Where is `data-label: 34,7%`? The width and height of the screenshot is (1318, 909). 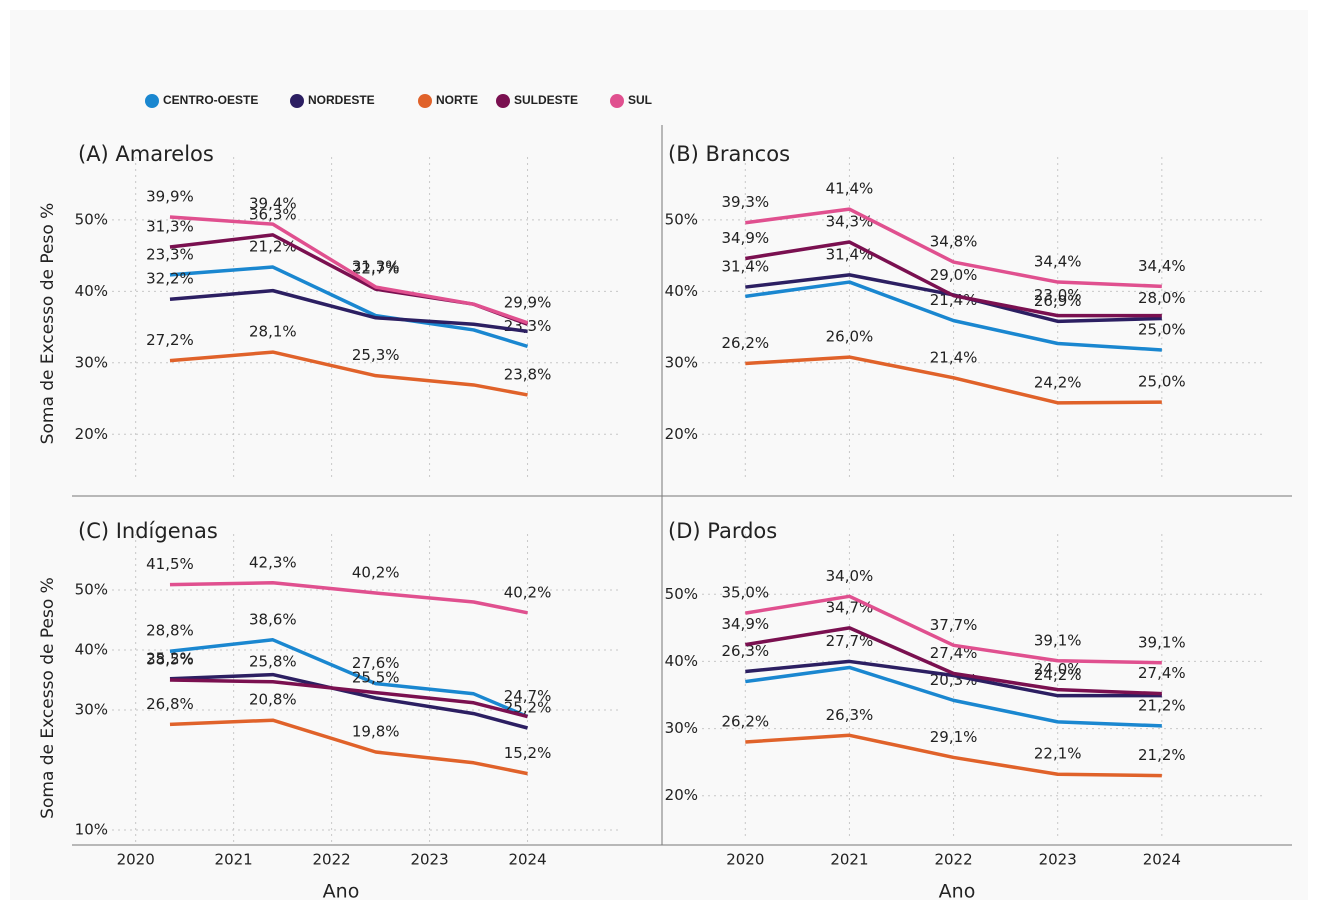
data-label: 34,7% is located at coordinates (850, 607).